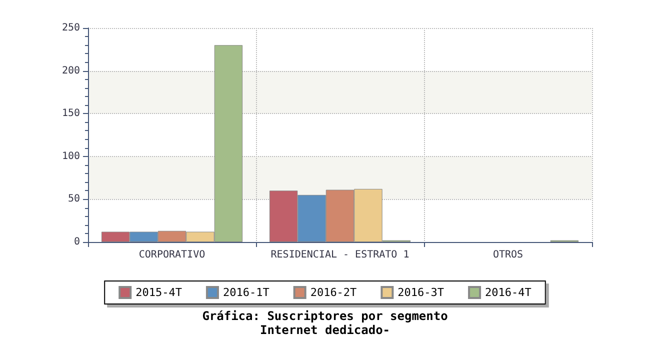  What do you see at coordinates (421, 292) in the screenshot?
I see `legend-label: 2016-3T` at bounding box center [421, 292].